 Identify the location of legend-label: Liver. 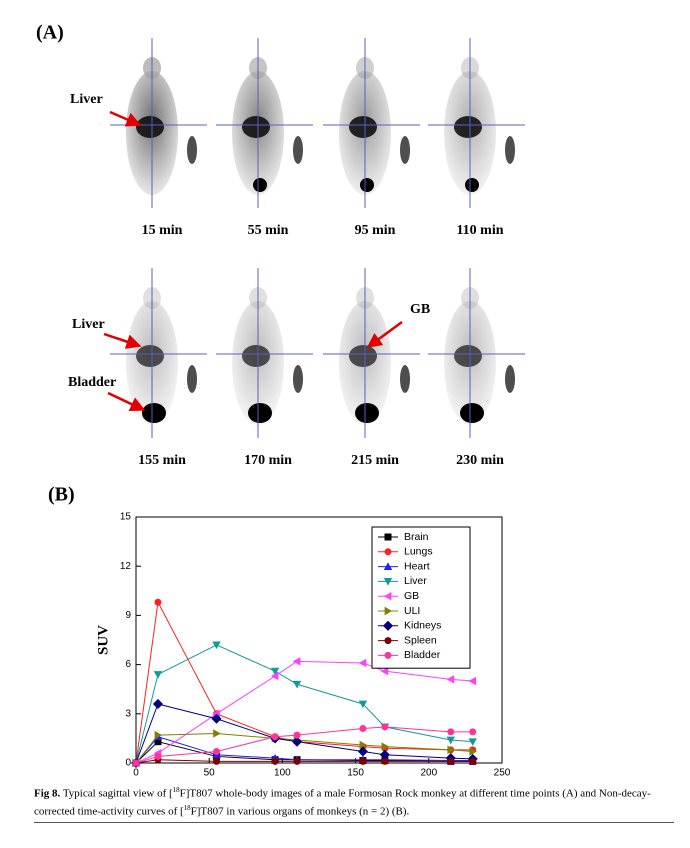
(415, 581).